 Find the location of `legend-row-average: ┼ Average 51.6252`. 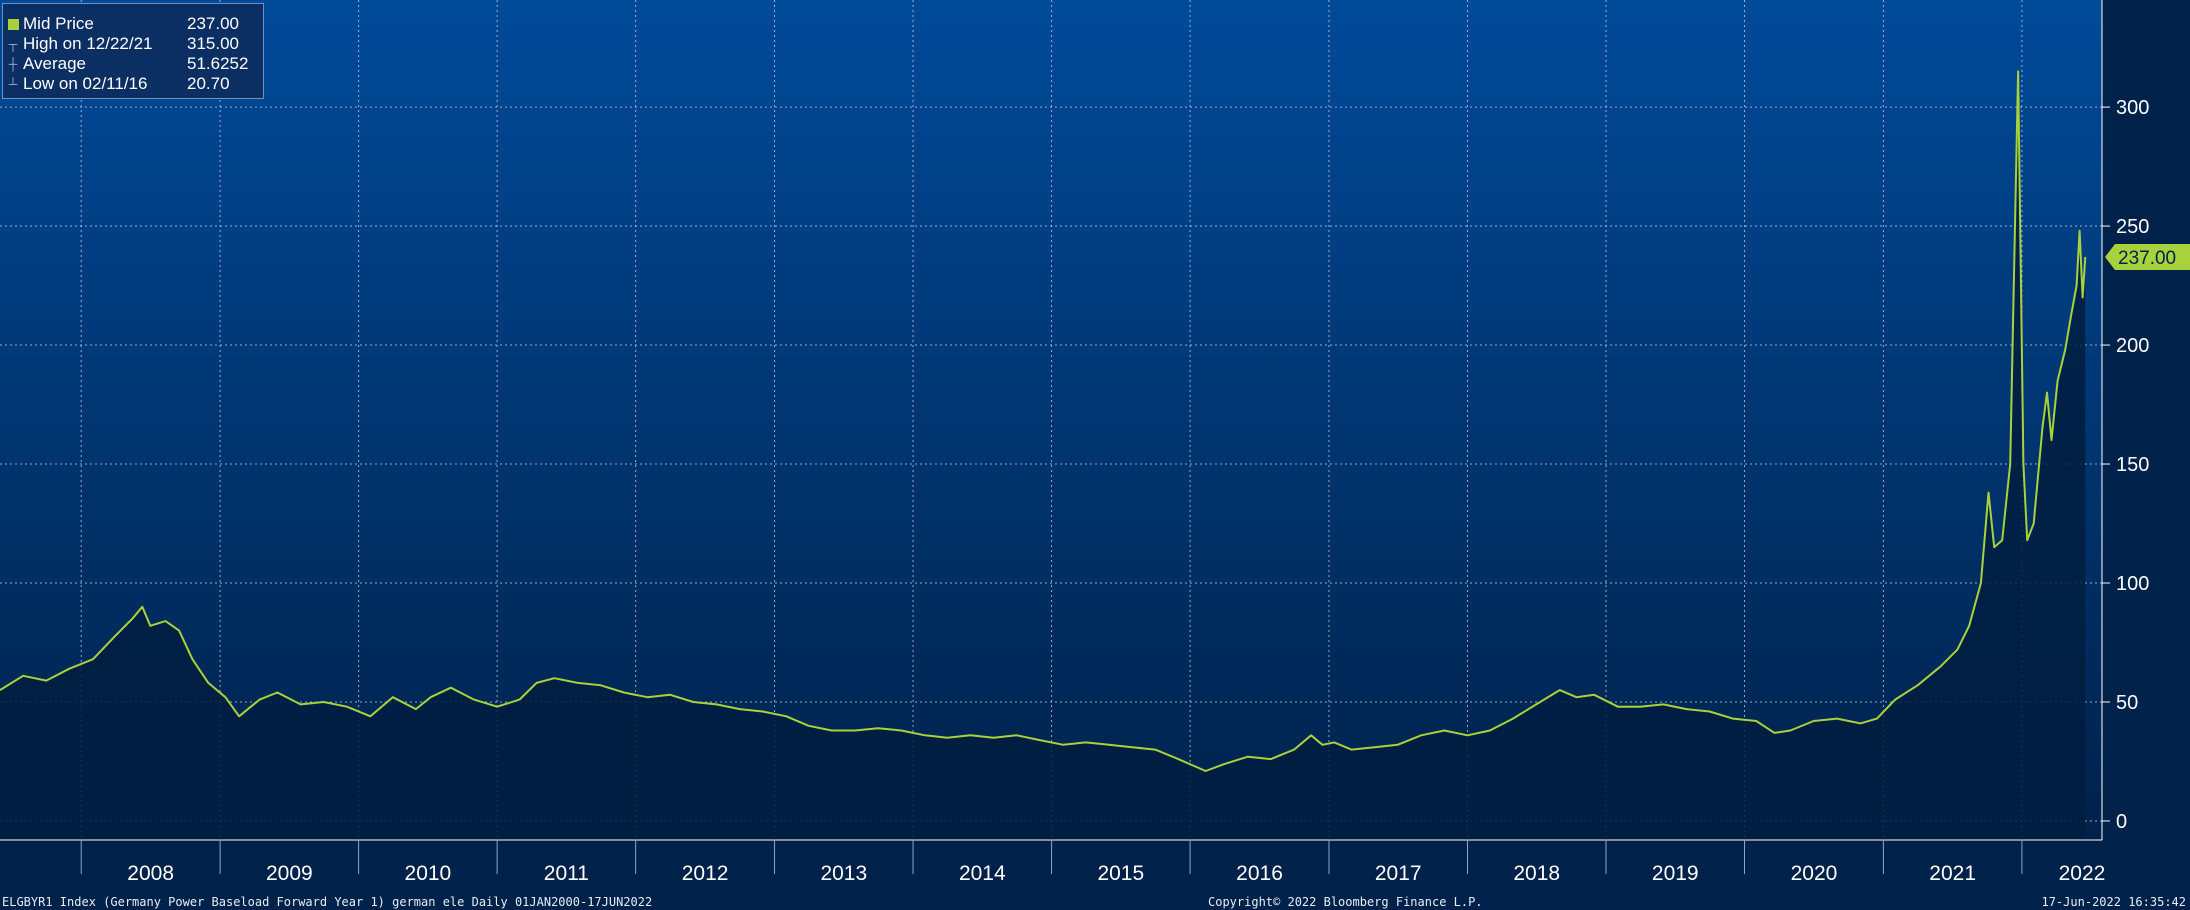

legend-row-average: ┼ Average 51.6252 is located at coordinates (135, 64).